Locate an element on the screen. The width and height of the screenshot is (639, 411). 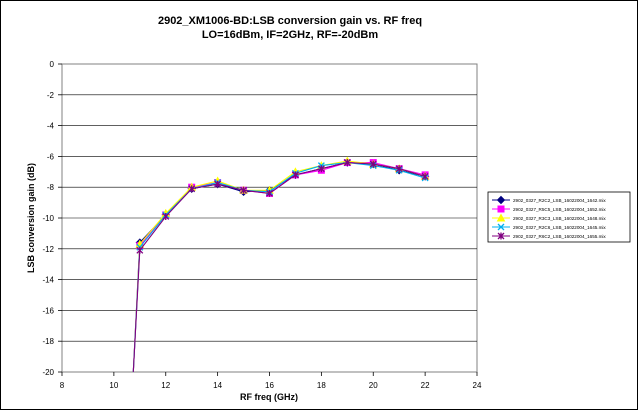
legend-label: 2902_0327_R2C6_LSB_16022004_1645.mix is located at coordinates (559, 227).